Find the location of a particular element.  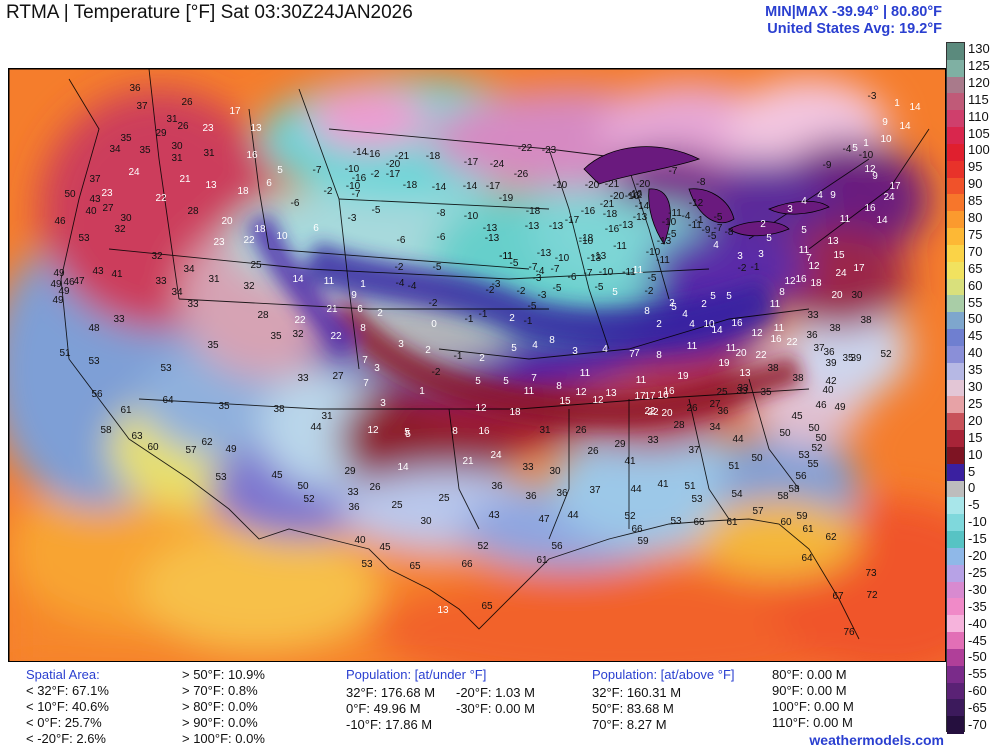

station-temperature: 15 is located at coordinates (565, 401).